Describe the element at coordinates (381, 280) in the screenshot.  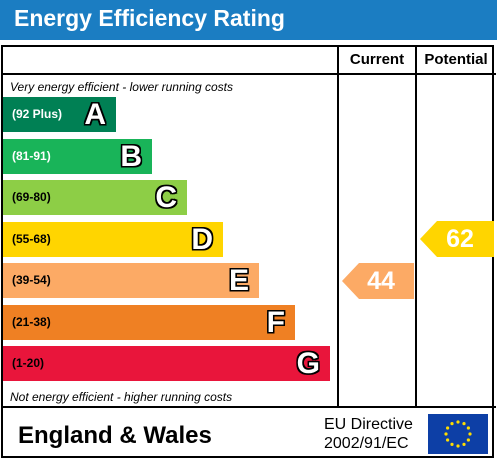
I see `current-rating-arrow-value: 44` at that location.